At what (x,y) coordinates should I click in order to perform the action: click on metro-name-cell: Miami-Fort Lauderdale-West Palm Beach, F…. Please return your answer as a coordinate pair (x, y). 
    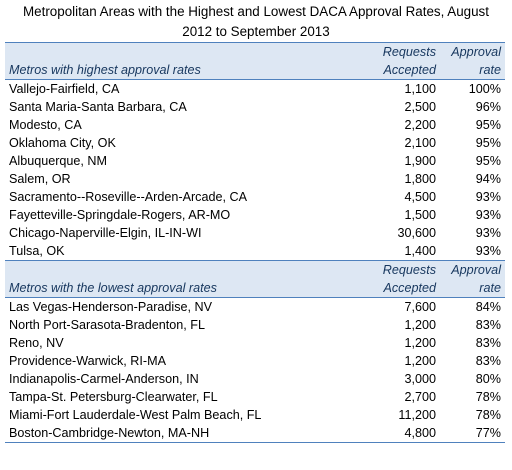
    Looking at the image, I should click on (181, 415).